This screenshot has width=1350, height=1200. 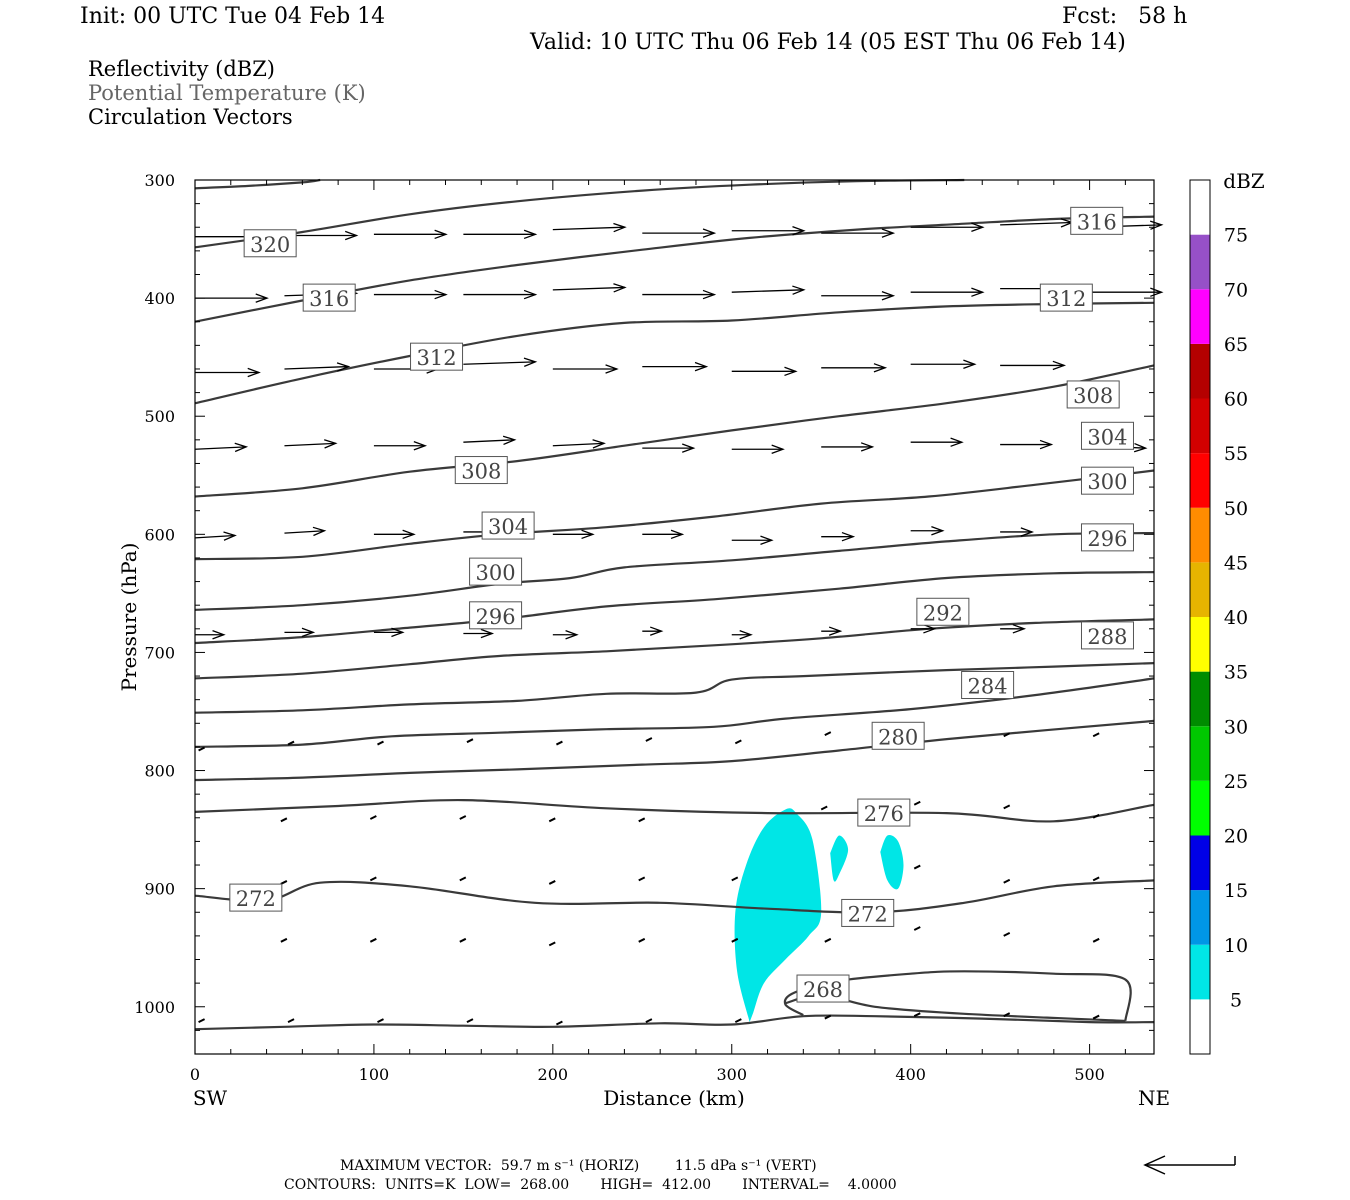 What do you see at coordinates (159, 180) in the screenshot?
I see `y-tick-label-300: 300` at bounding box center [159, 180].